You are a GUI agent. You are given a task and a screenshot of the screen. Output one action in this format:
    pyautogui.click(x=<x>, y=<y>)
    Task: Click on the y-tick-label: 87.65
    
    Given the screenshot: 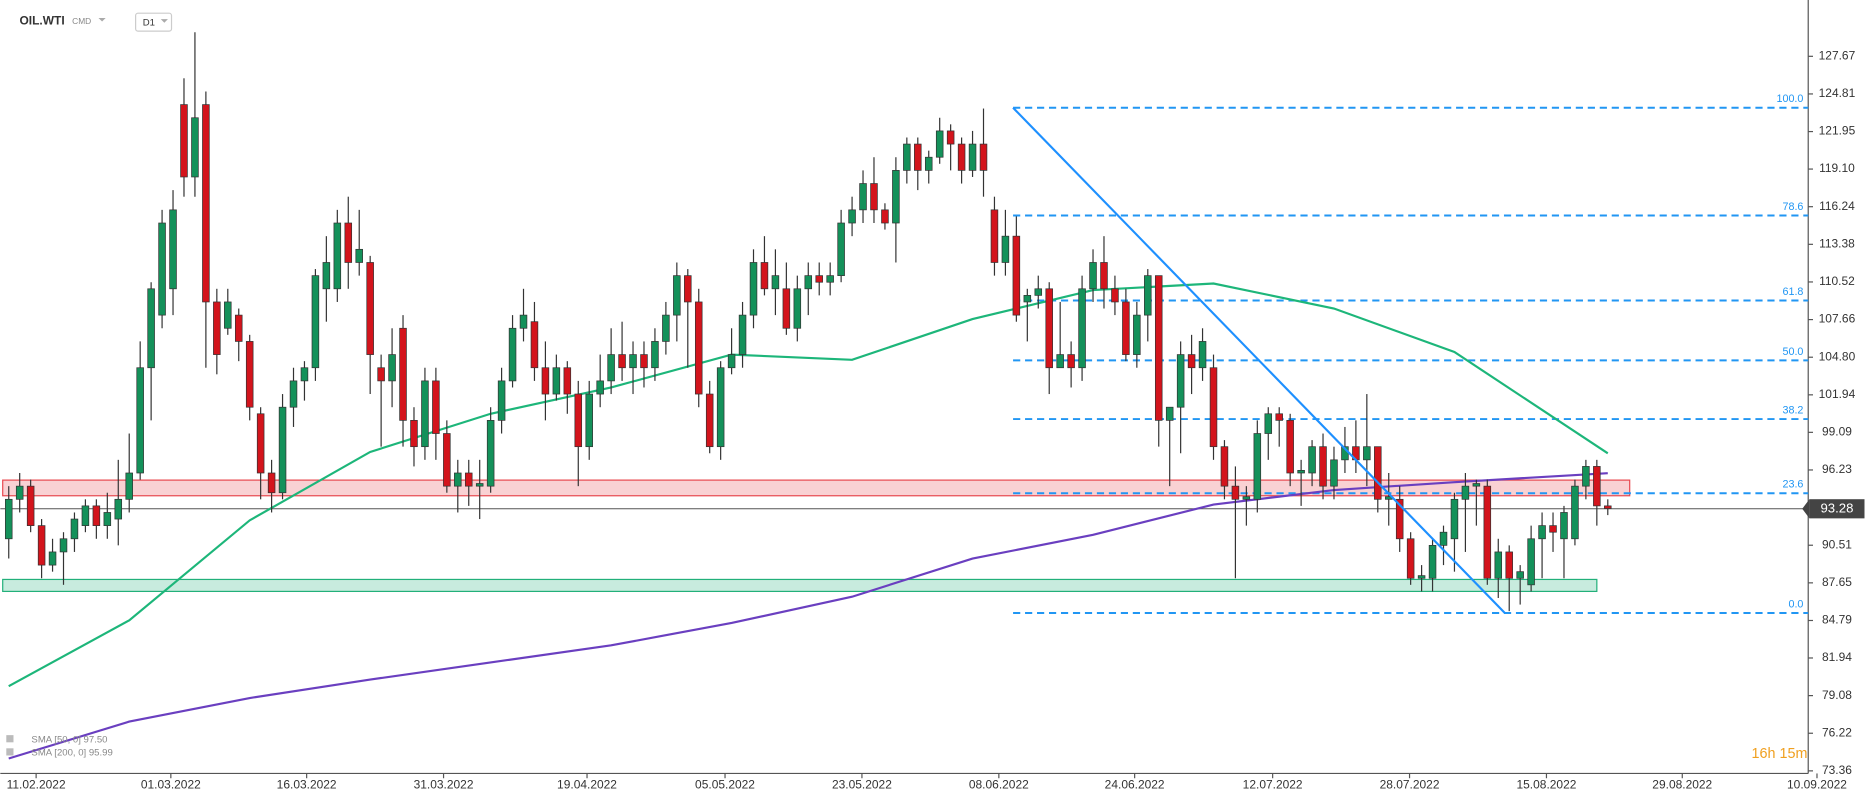 What is the action you would take?
    pyautogui.click(x=1837, y=582)
    